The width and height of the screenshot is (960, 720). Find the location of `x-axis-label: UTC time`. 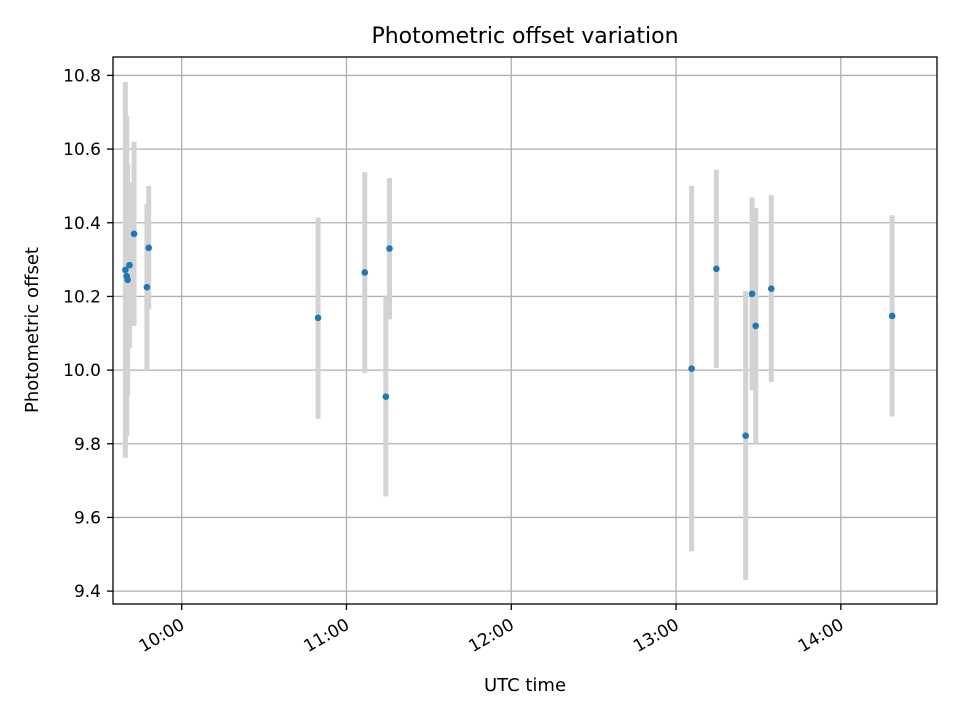

x-axis-label: UTC time is located at coordinates (525, 685).